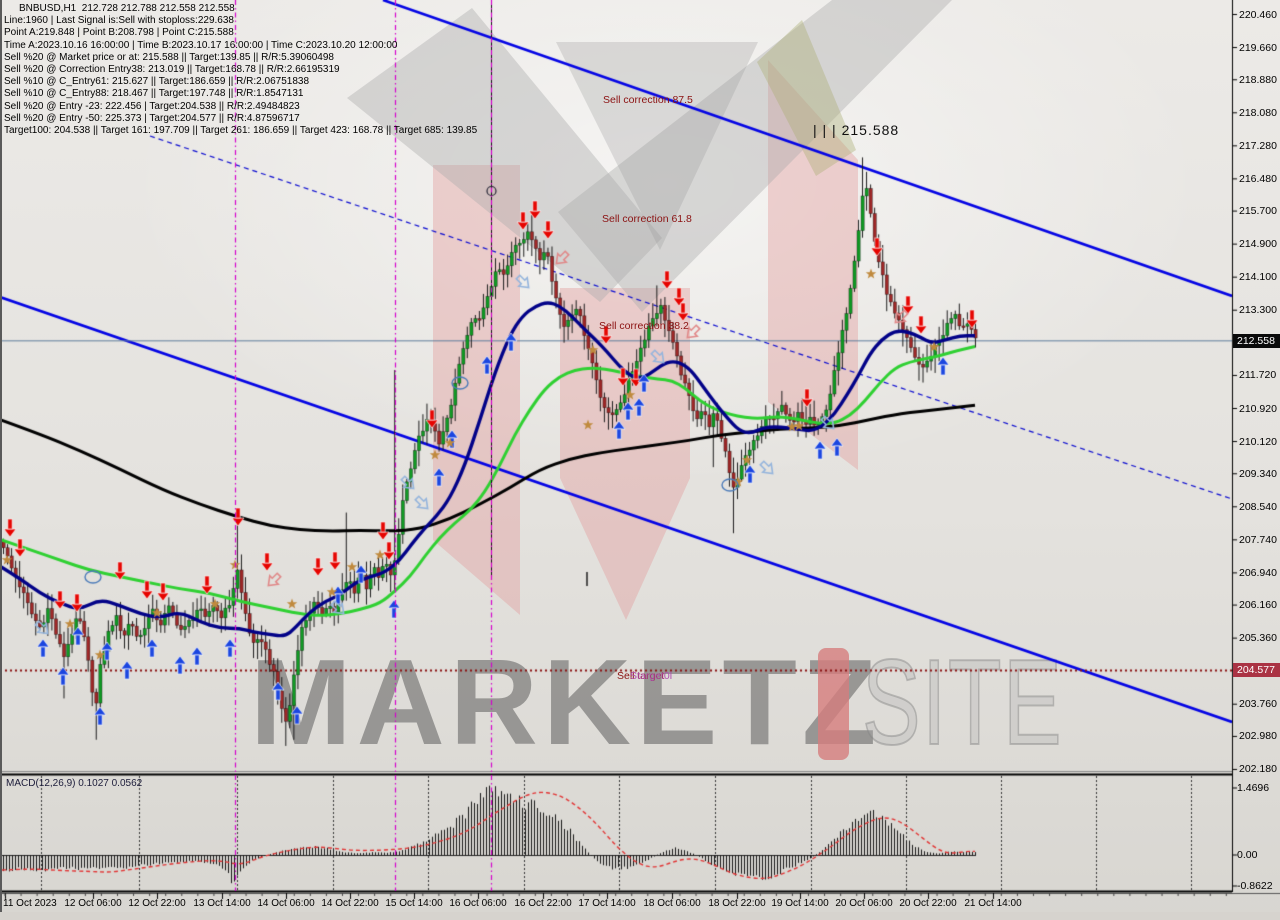 The height and width of the screenshot is (920, 1280). I want to click on price-axis-label: 215.700, so click(1258, 211).